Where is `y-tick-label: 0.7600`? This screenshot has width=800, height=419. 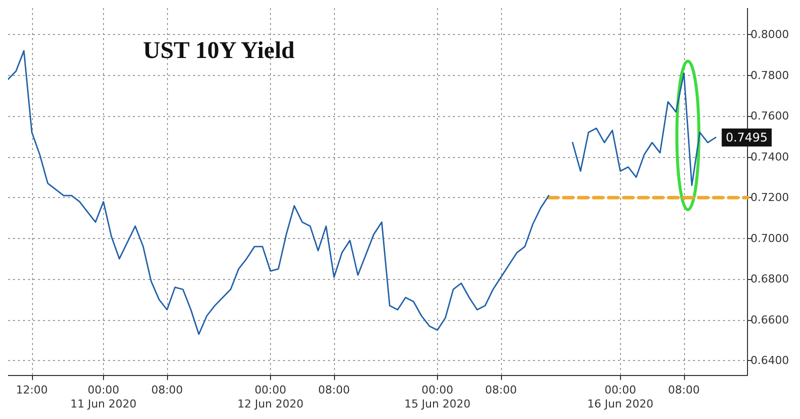 y-tick-label: 0.7600 is located at coordinates (770, 116).